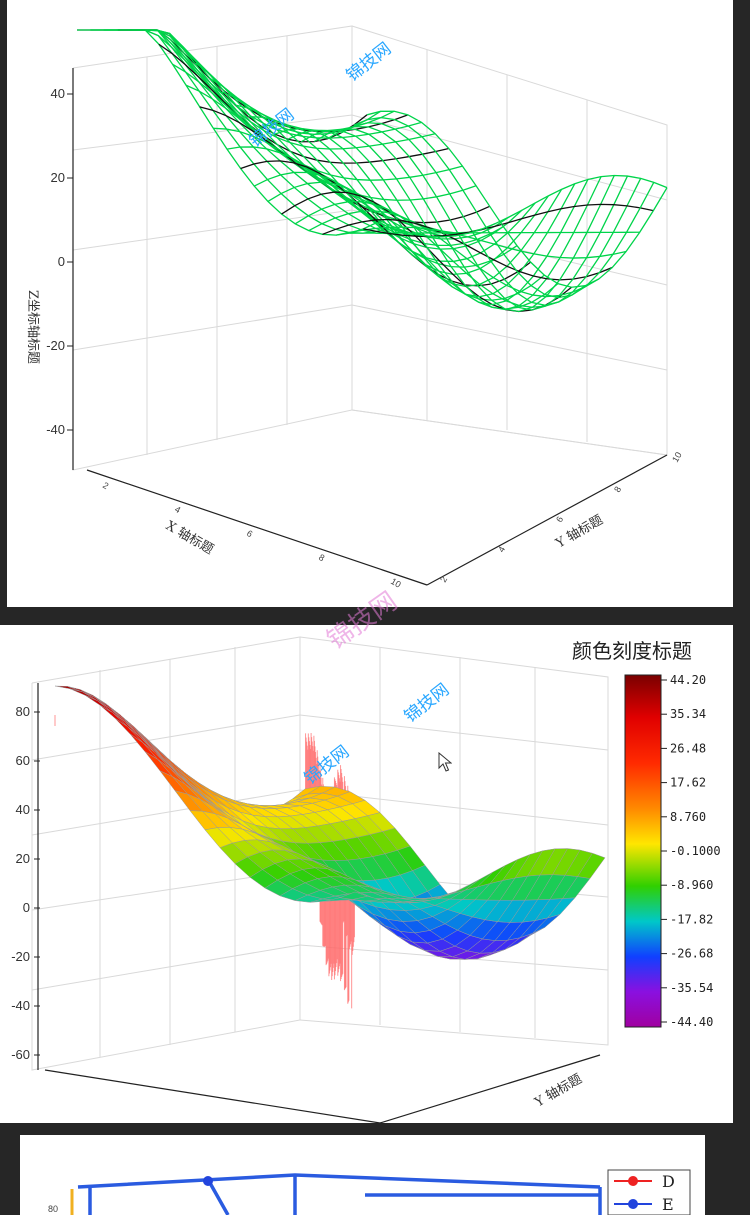  I want to click on colorbar, so click(643, 851).